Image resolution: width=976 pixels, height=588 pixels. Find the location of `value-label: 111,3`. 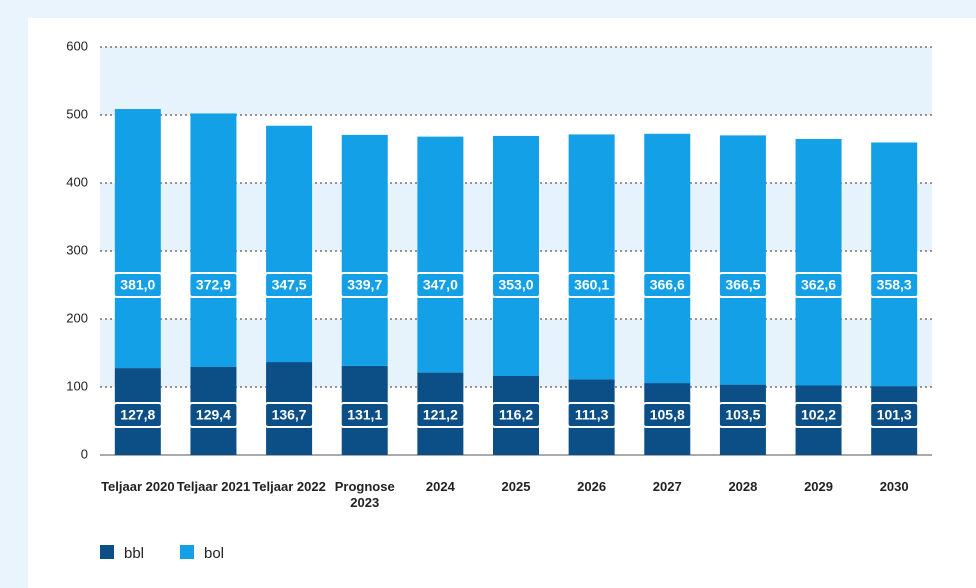

value-label: 111,3 is located at coordinates (592, 415).